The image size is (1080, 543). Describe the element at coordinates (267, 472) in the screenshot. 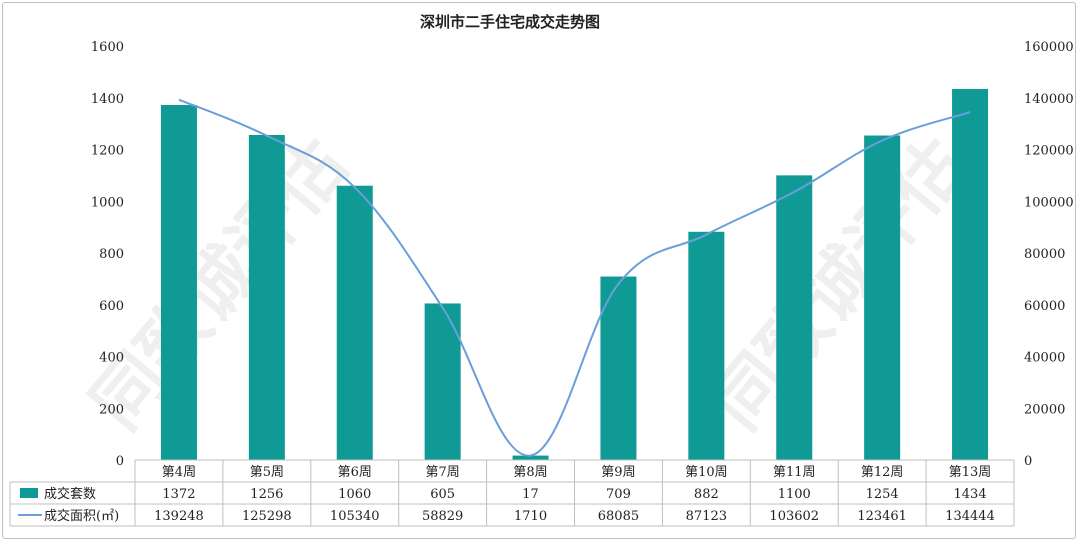

I see `x-category-label: 第5周` at that location.